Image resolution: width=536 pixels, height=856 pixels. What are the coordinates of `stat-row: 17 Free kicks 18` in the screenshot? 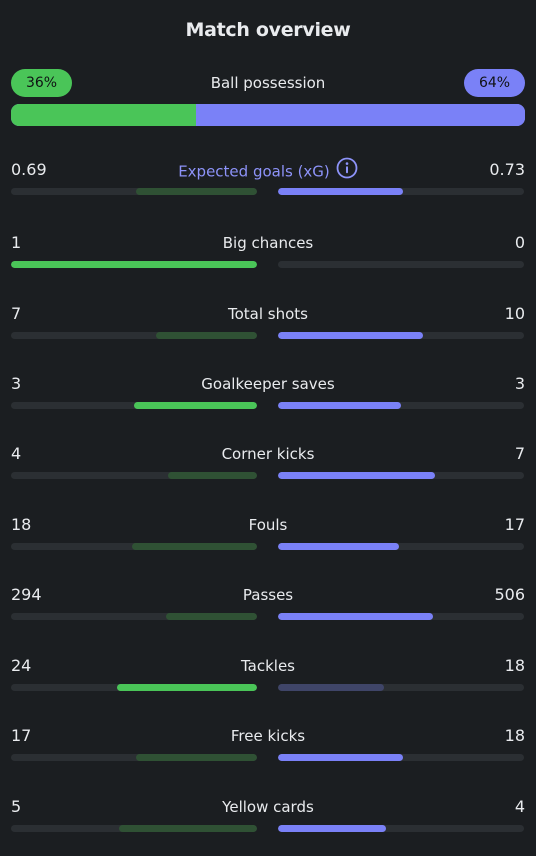 It's located at (268, 744).